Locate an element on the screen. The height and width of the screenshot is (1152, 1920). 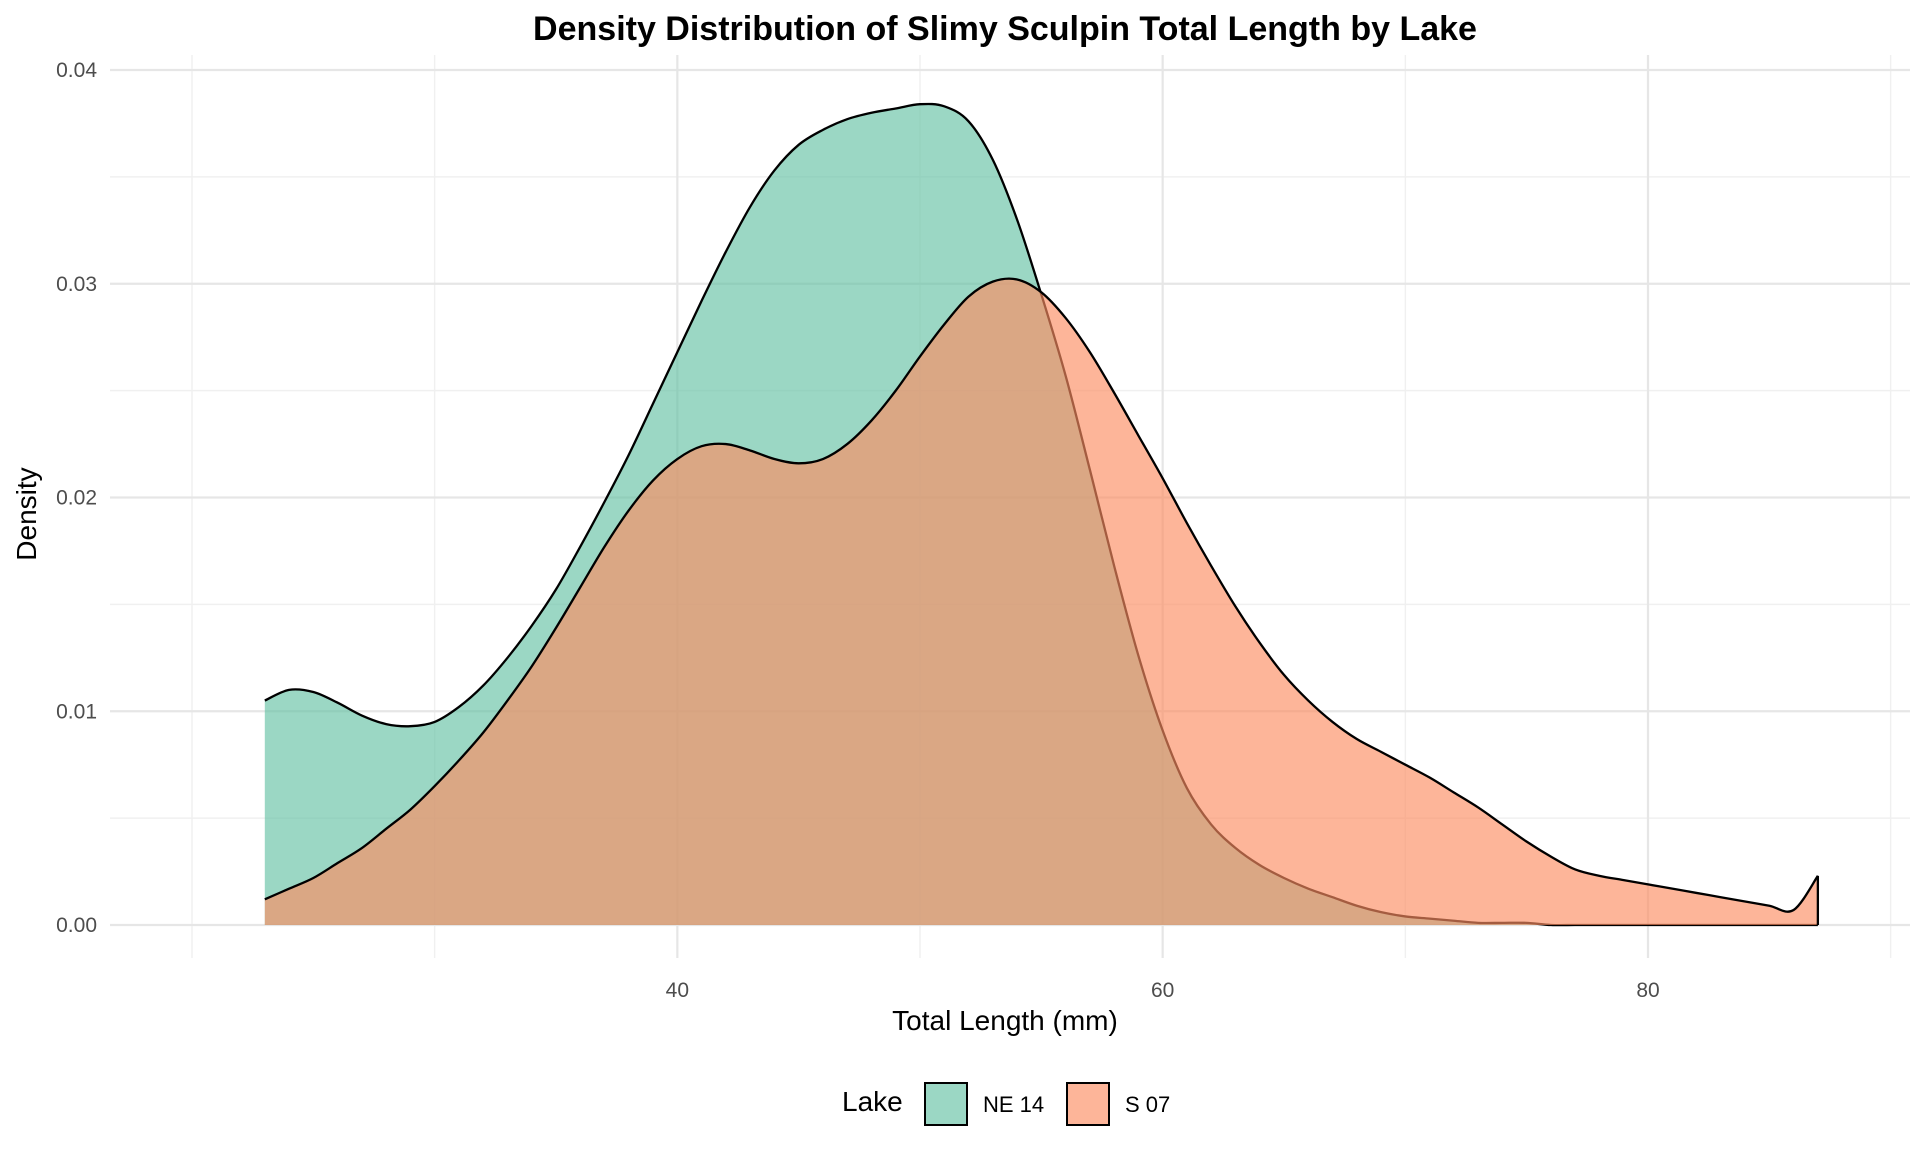
legend: Lake NE 14 S 07 is located at coordinates (1006, 1104).